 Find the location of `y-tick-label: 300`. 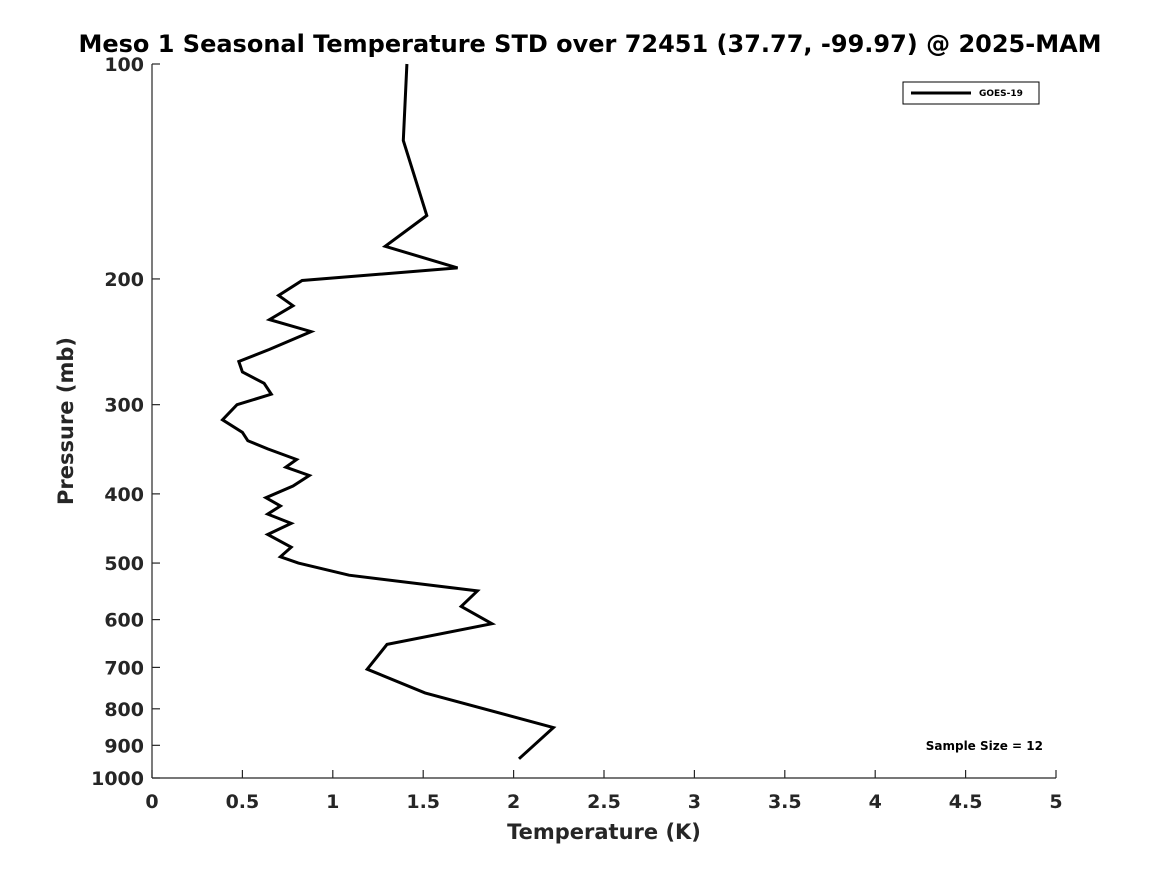

y-tick-label: 300 is located at coordinates (124, 406).